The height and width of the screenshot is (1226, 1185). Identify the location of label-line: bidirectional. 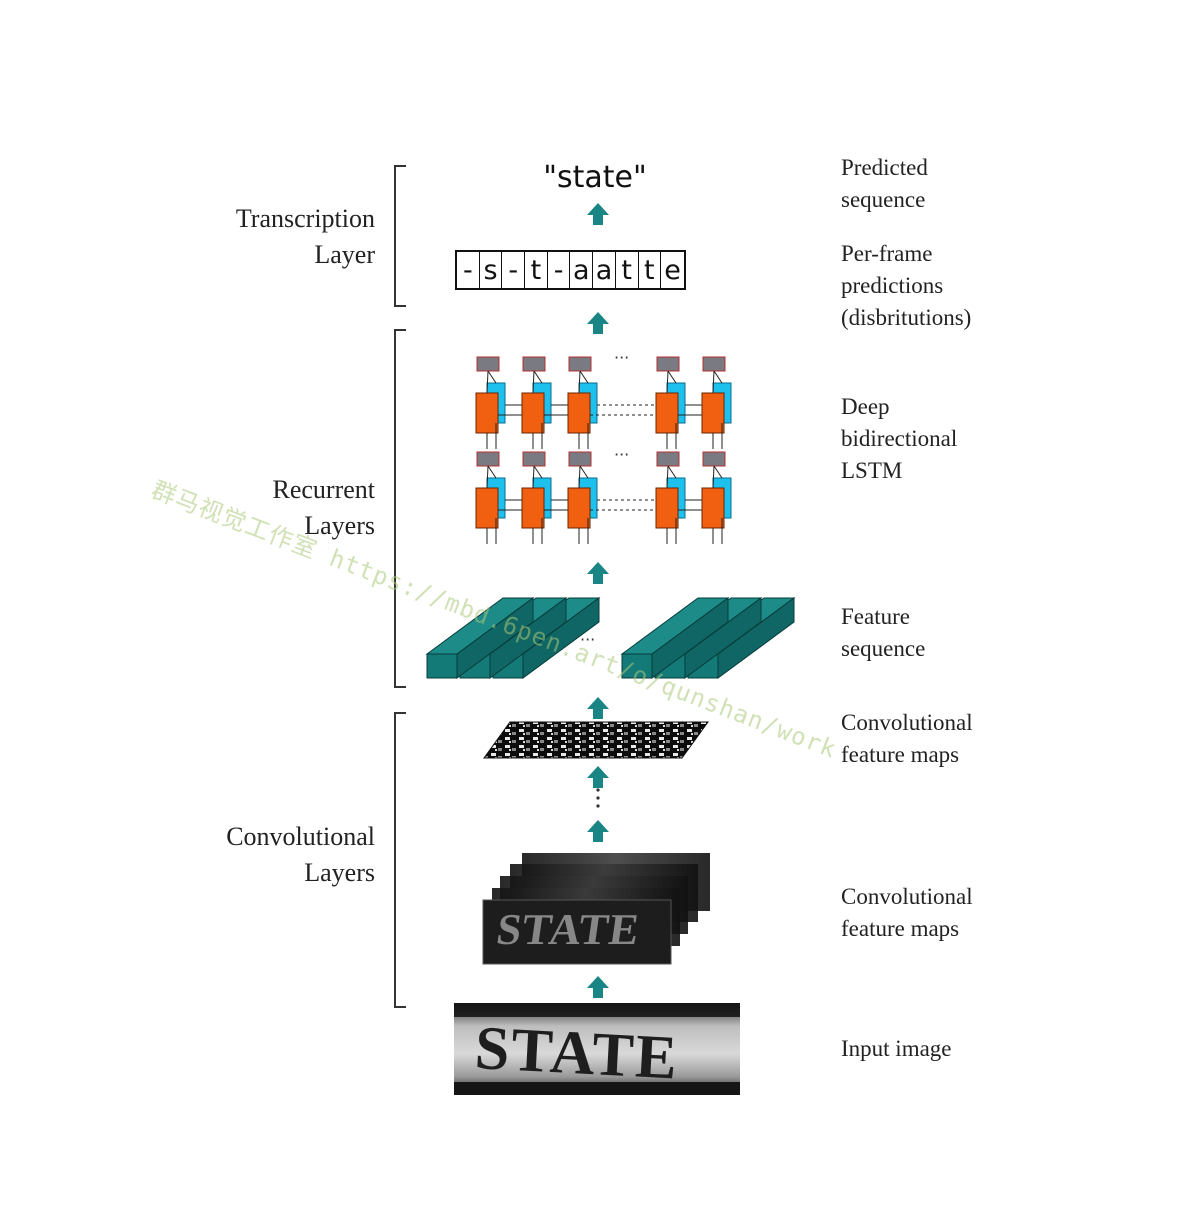
(899, 438).